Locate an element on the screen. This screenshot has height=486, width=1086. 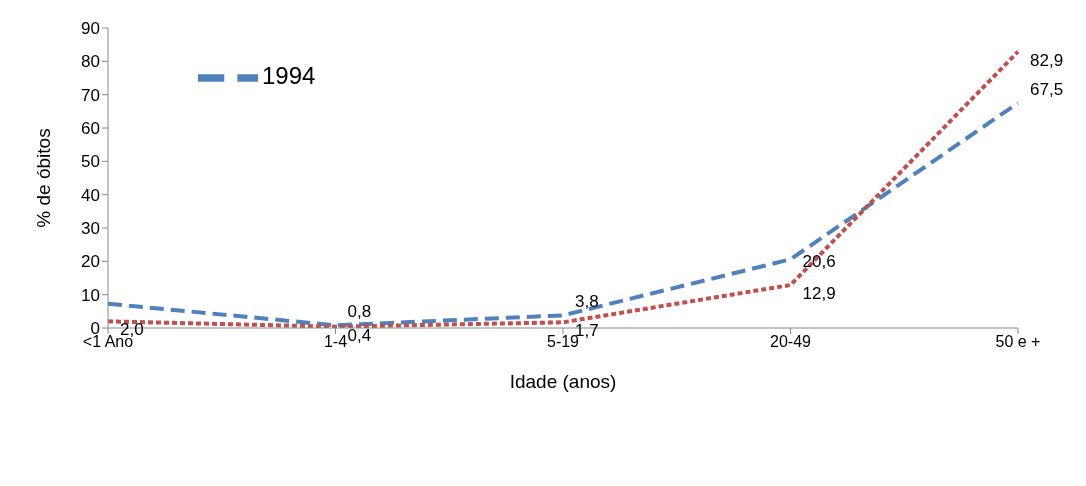
x-tick-label: 20-49 is located at coordinates (791, 342).